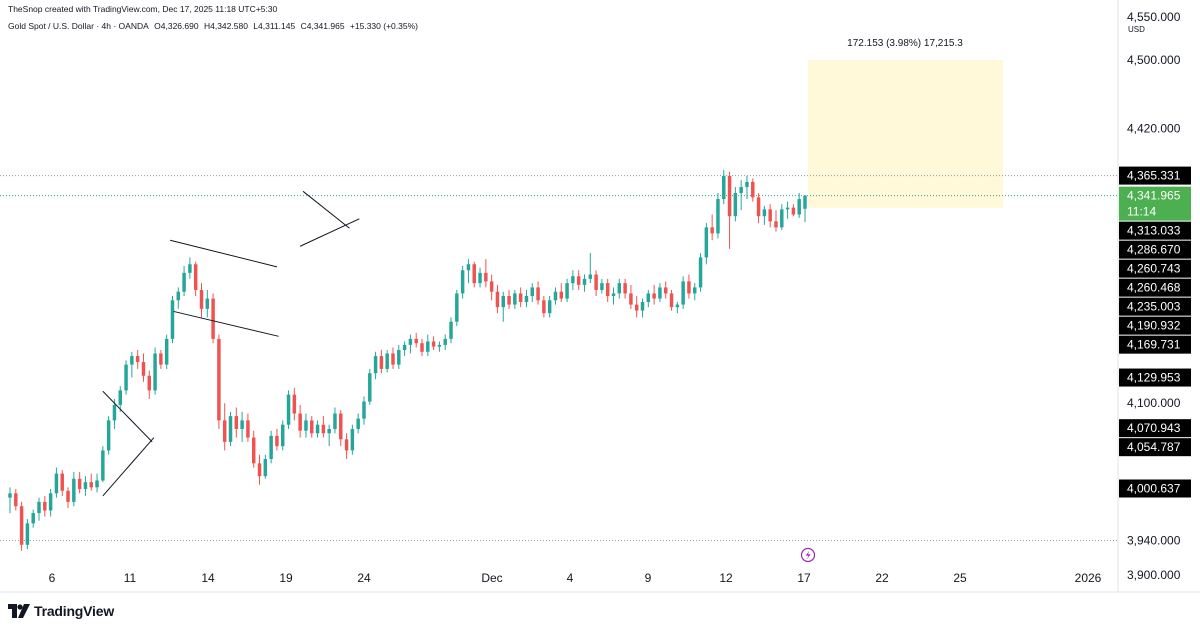  Describe the element at coordinates (808, 555) in the screenshot. I see `lightning-event-icon` at that location.